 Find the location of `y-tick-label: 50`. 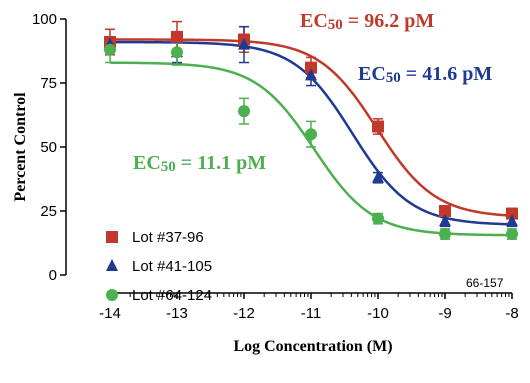

y-tick-label: 50 is located at coordinates (48, 147).